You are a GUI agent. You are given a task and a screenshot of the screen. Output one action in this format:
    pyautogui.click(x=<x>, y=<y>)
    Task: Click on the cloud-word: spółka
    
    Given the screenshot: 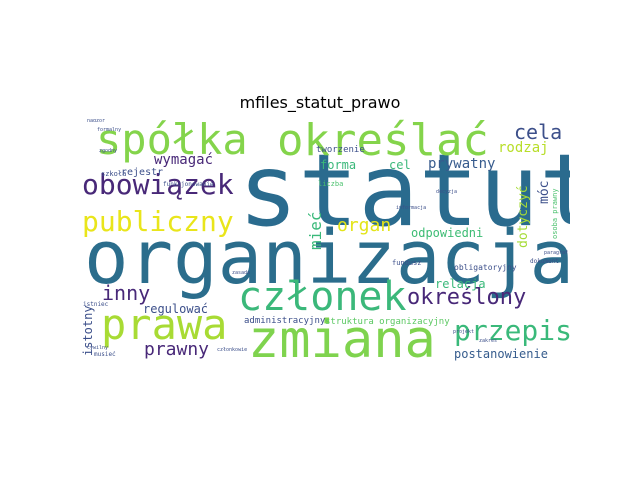 What is the action you would take?
    pyautogui.click(x=172, y=141)
    